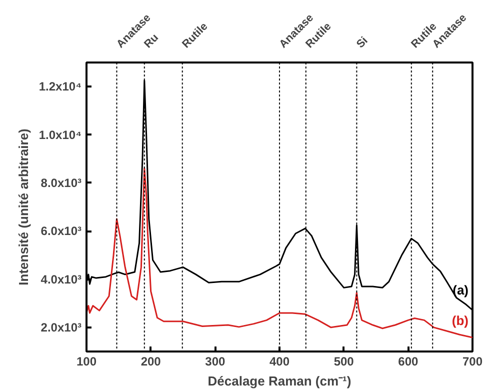  What do you see at coordinates (23, 207) in the screenshot?
I see `y-axis-title: Intensité (unité arbitraire)` at bounding box center [23, 207].